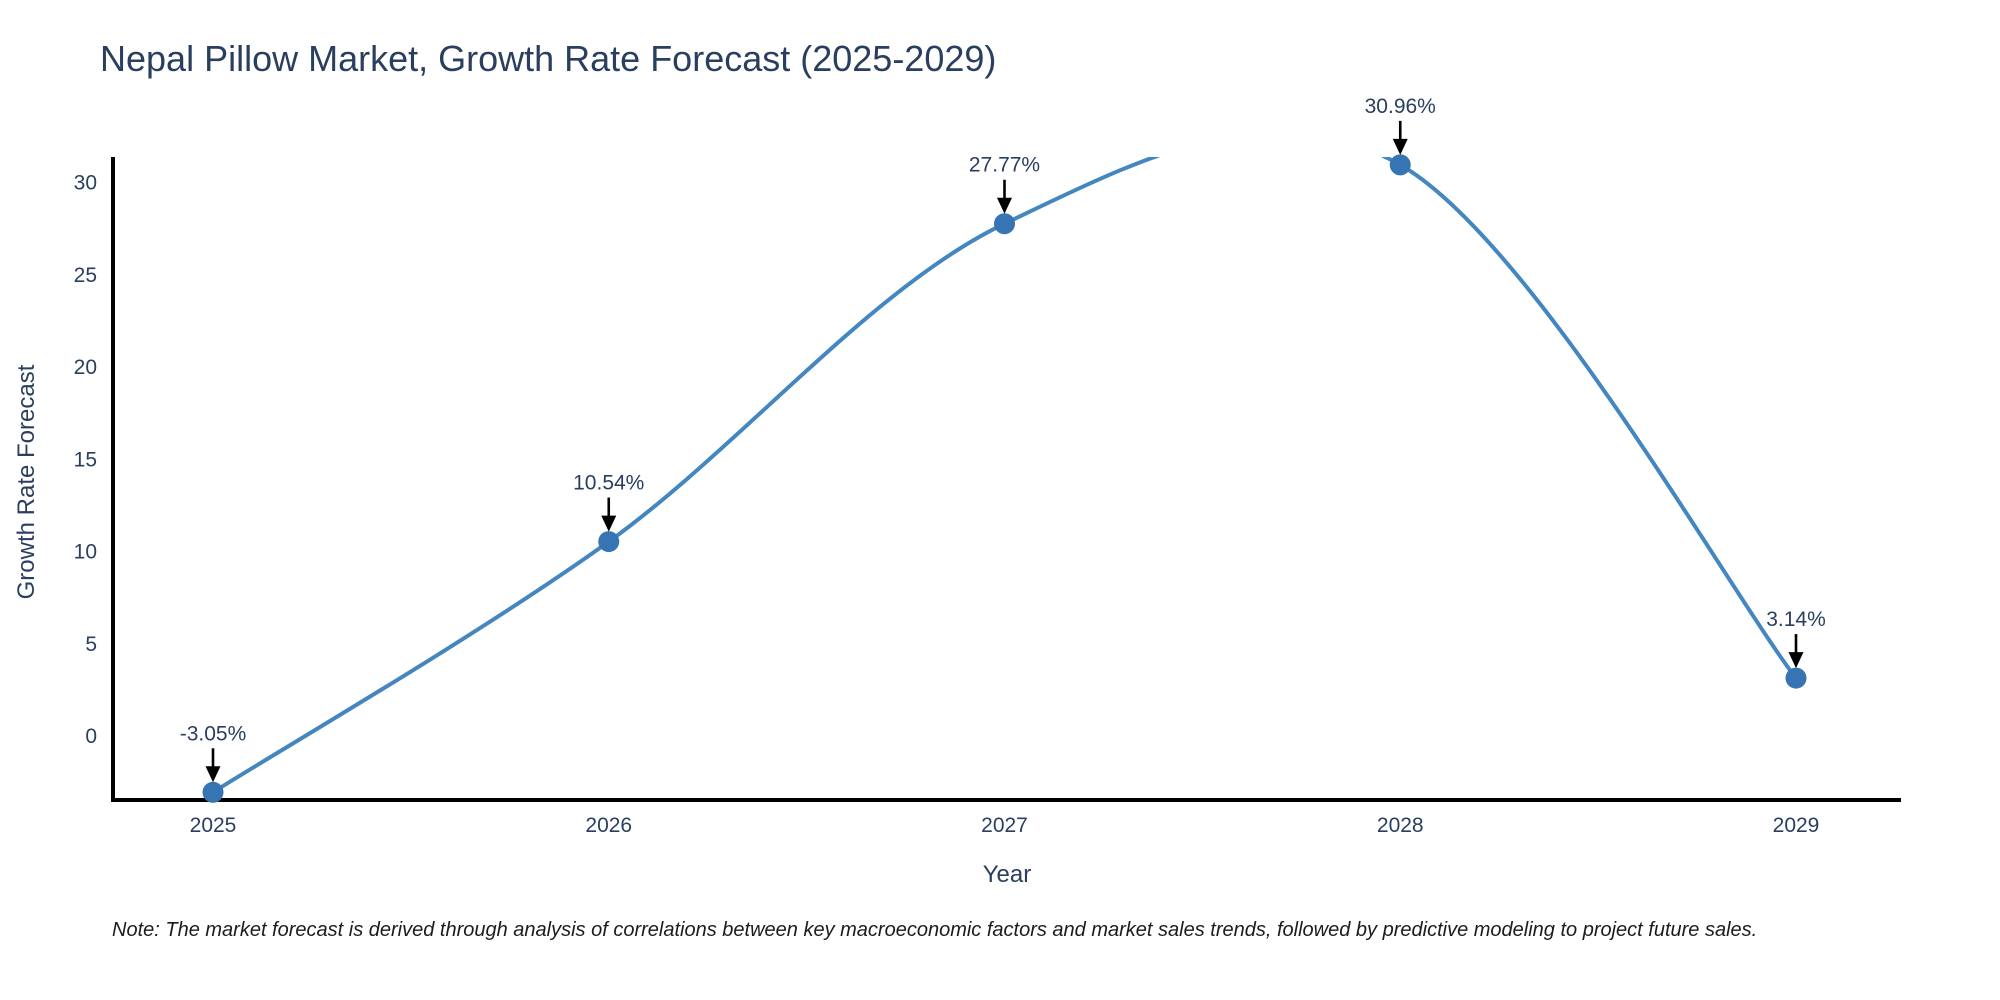 This screenshot has height=1000, width=2000. Describe the element at coordinates (85, 275) in the screenshot. I see `y-tick-label: 25` at that location.